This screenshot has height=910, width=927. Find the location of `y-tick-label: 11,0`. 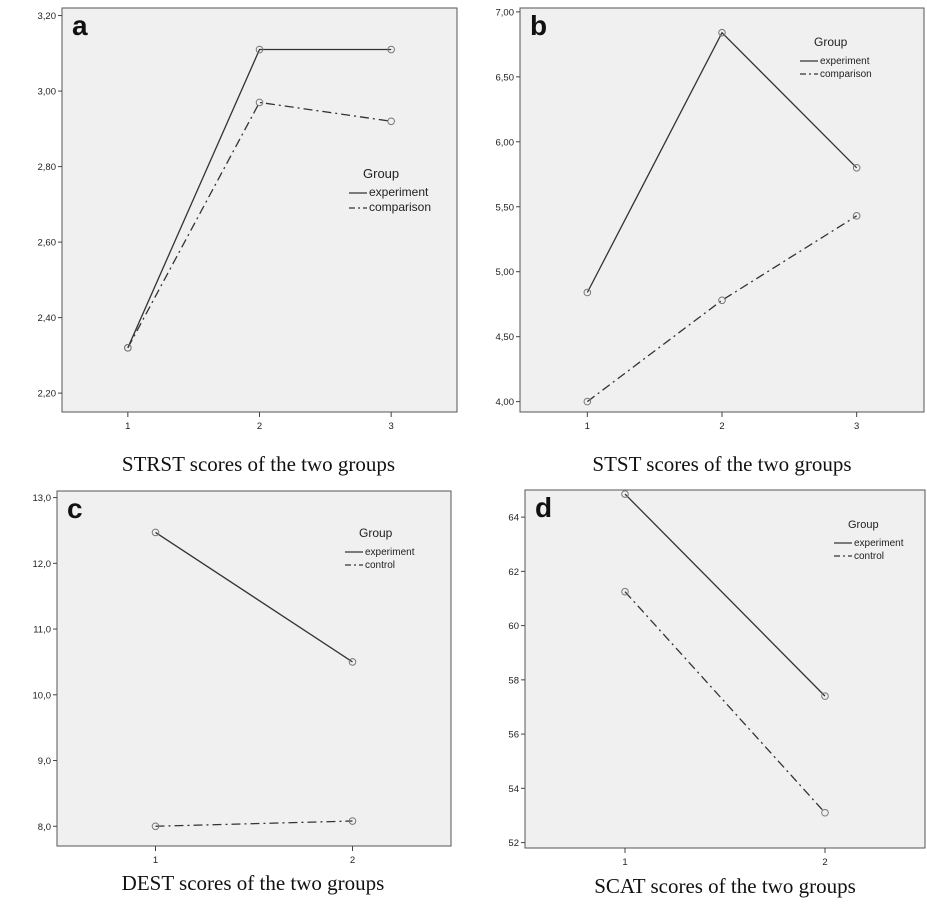

y-tick-label: 11,0 is located at coordinates (42, 630).